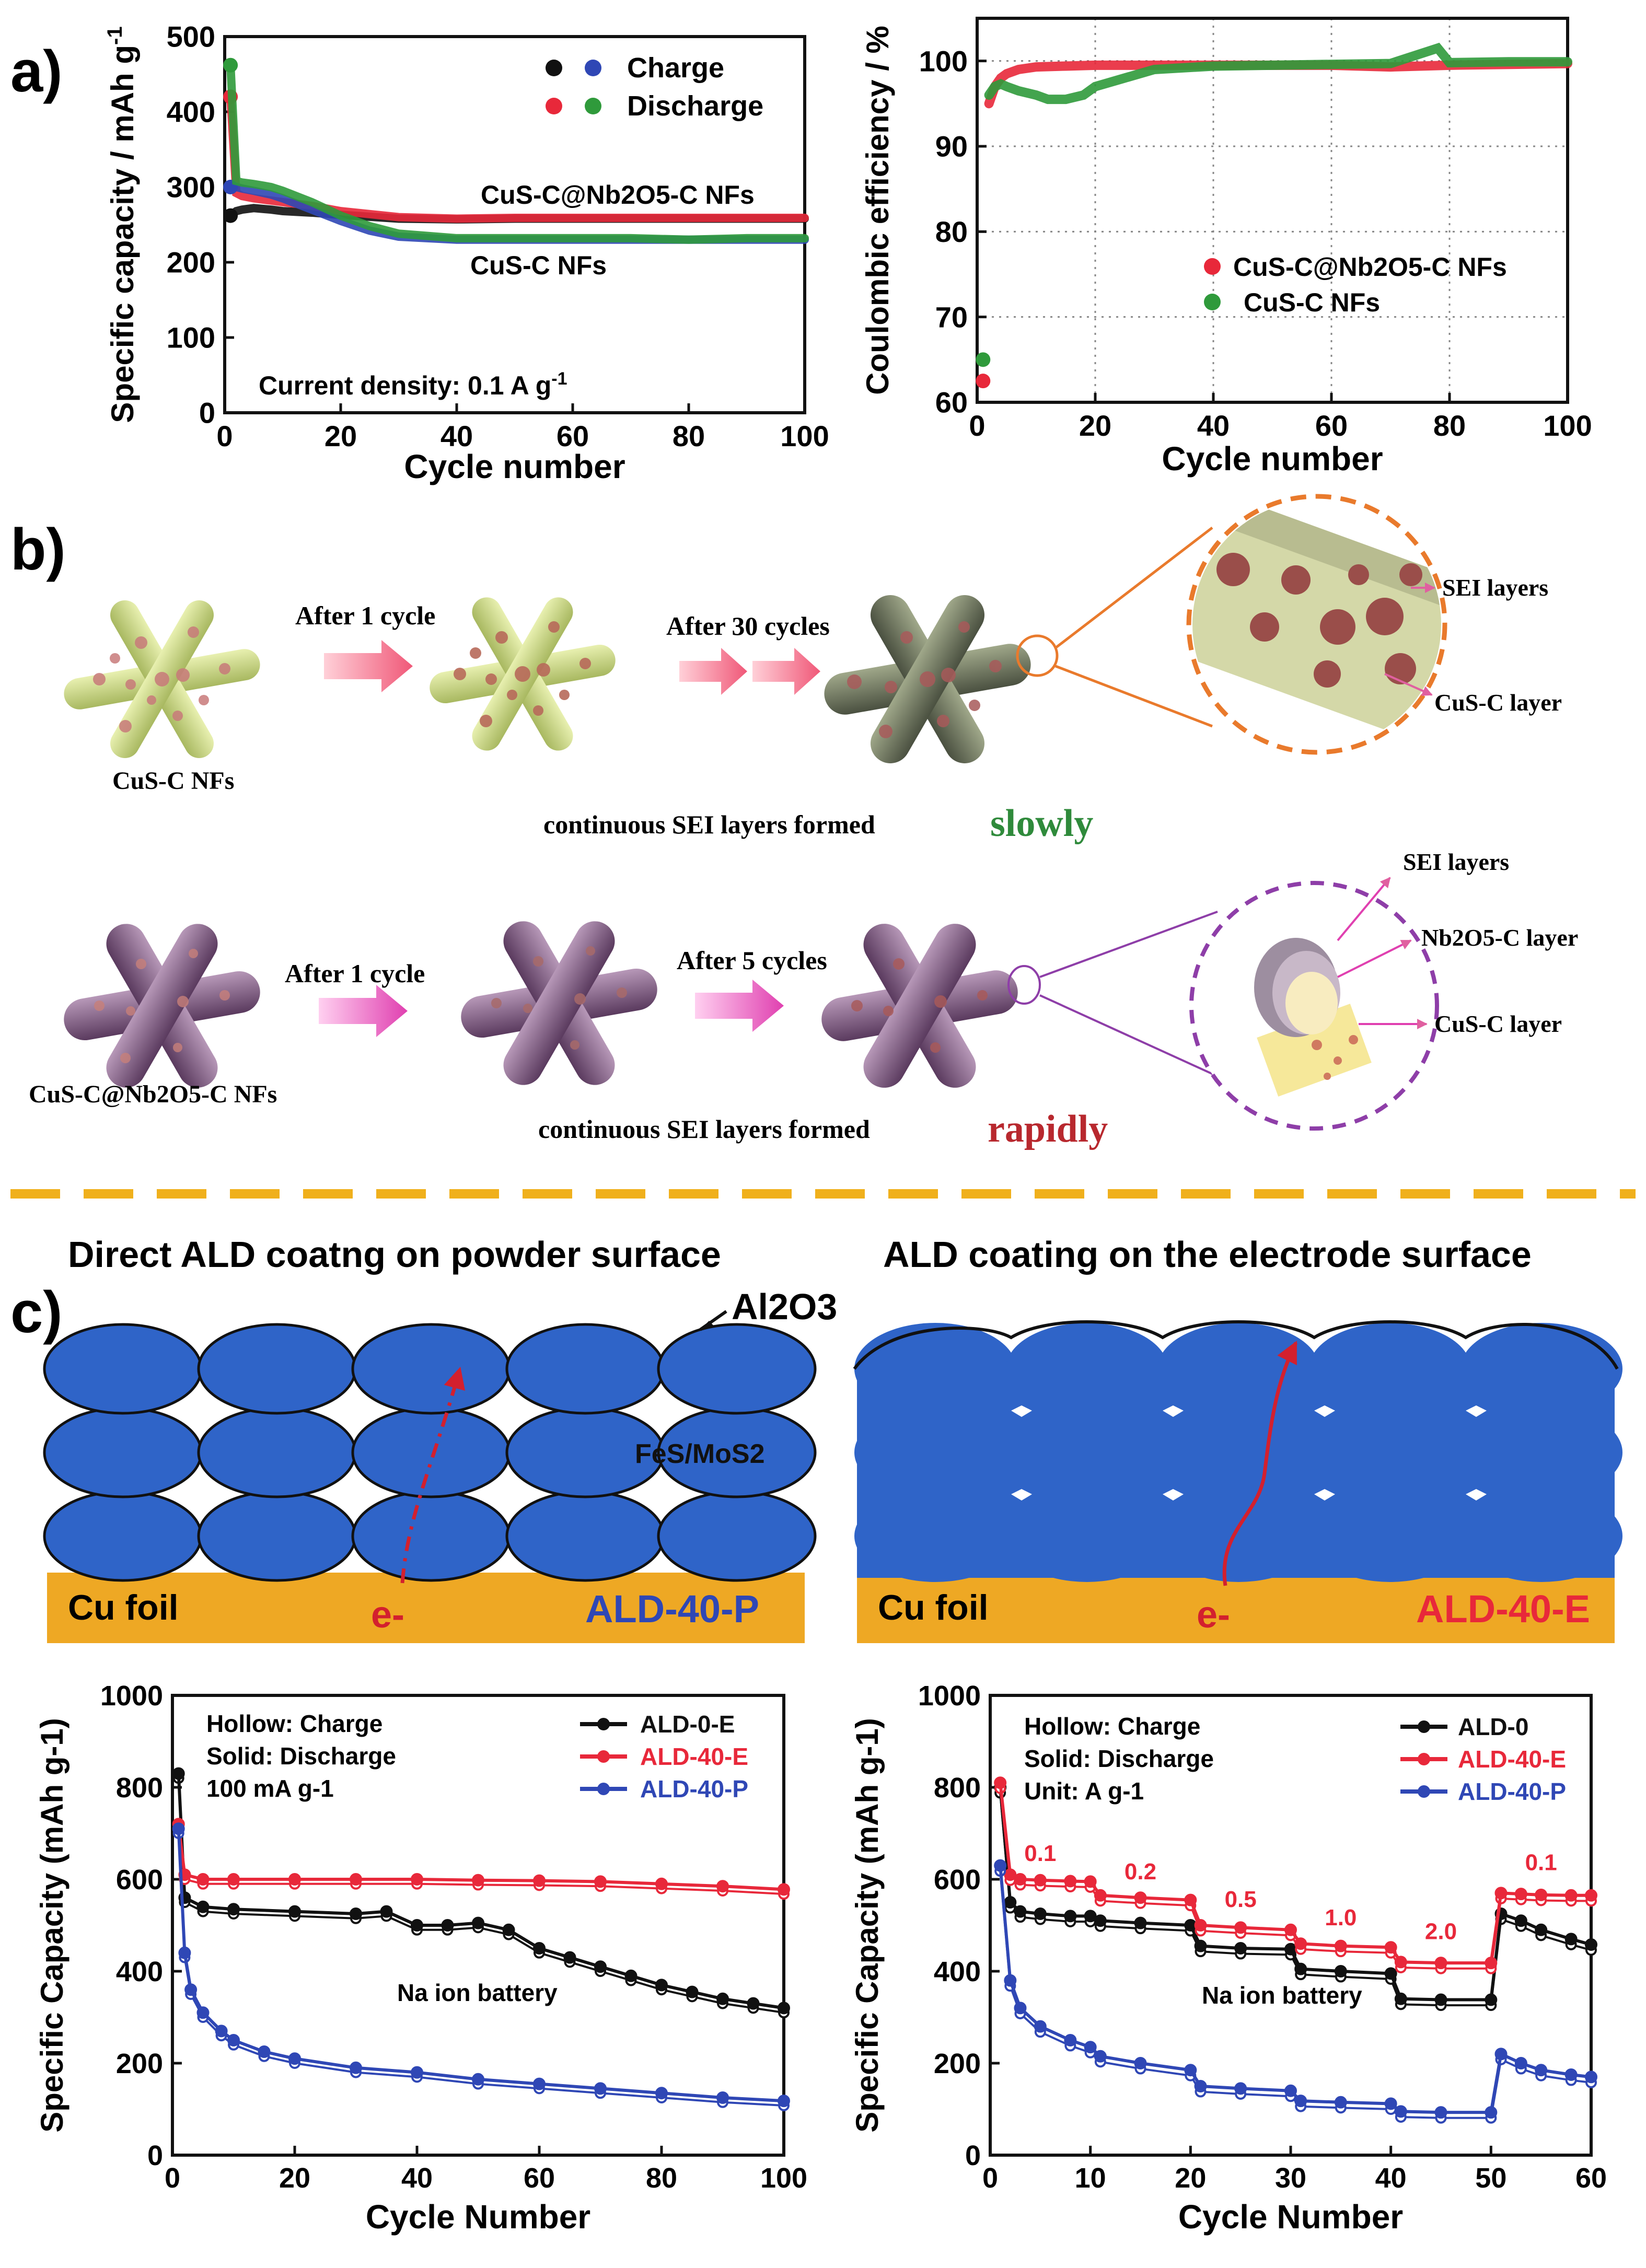  Describe the element at coordinates (748, 626) in the screenshot. I see `b-row1-arrow2-label: After 30 cycles` at that location.